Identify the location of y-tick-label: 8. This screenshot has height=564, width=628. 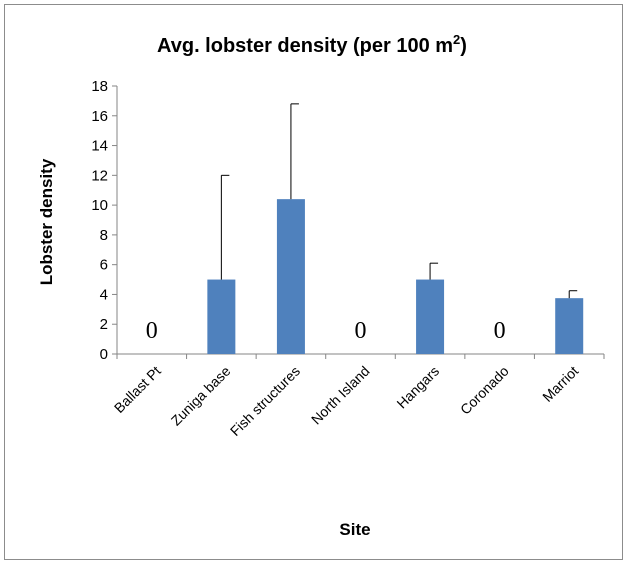
(104, 235).